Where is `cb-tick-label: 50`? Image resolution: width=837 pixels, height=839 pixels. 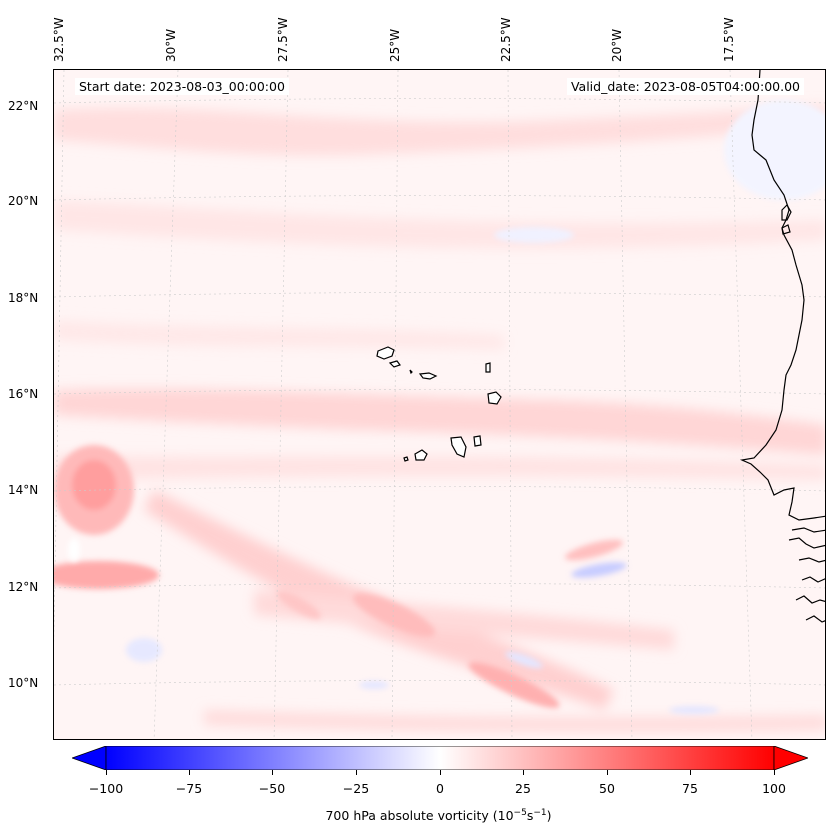 cb-tick-label: 50 is located at coordinates (607, 788).